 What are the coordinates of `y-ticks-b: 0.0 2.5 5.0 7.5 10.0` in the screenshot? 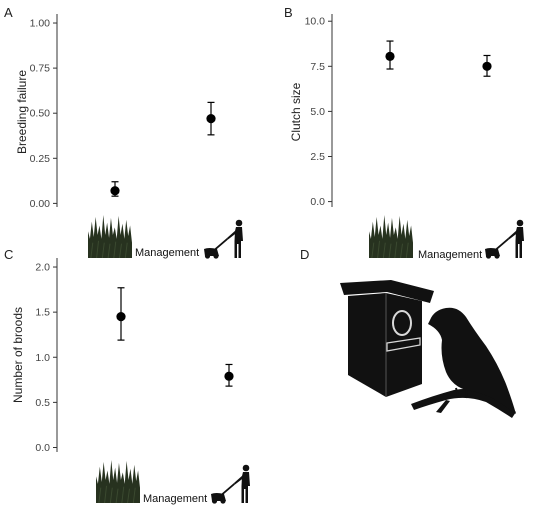 It's located at (318, 112).